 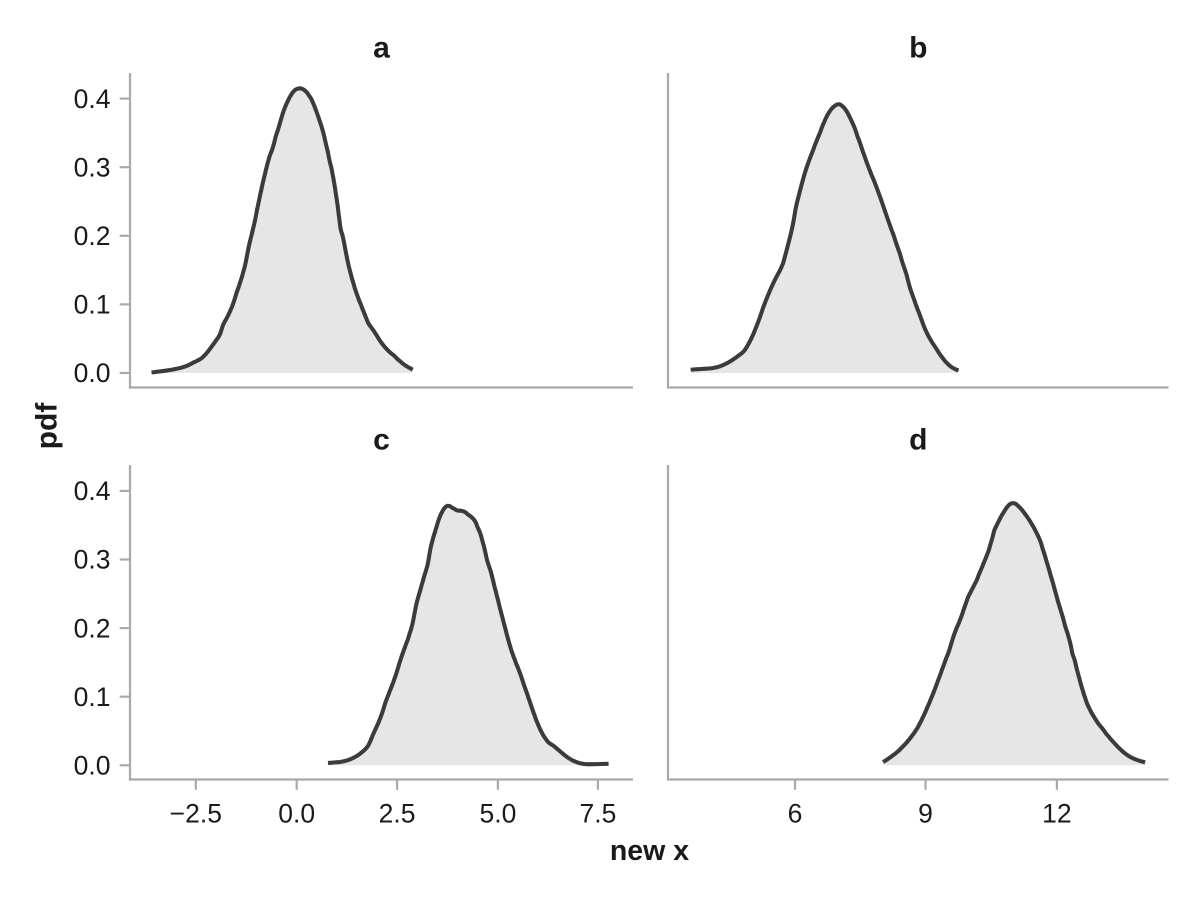 I want to click on svg-text: c, so click(x=381, y=440).